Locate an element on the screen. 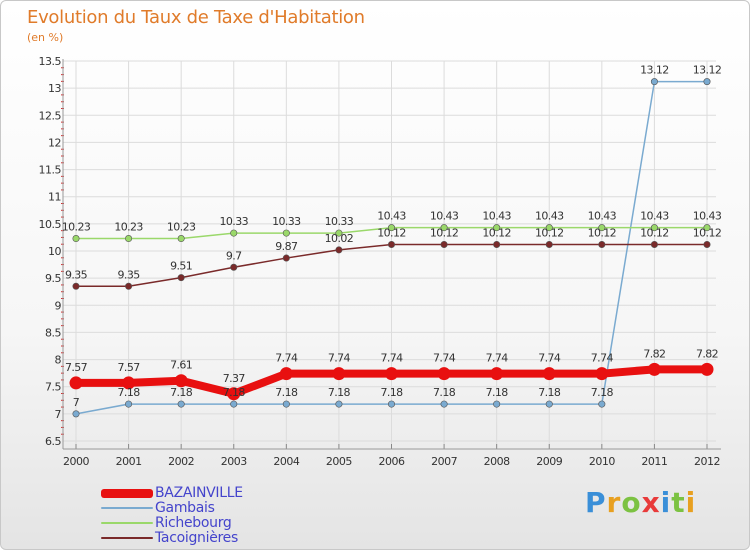  y-tick-label: 9 is located at coordinates (58, 305).